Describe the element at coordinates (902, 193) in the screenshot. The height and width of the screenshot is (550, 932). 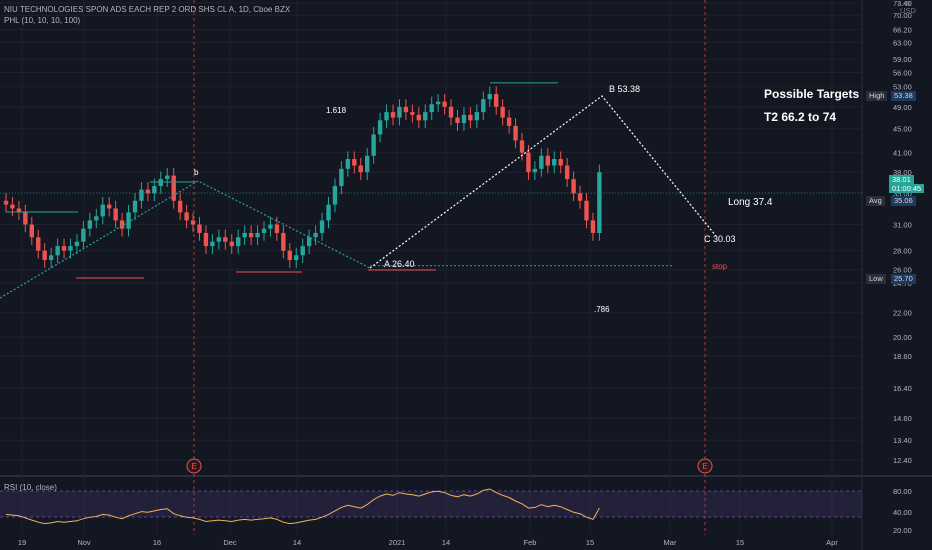
I see `price-tick-label: 35.00` at that location.